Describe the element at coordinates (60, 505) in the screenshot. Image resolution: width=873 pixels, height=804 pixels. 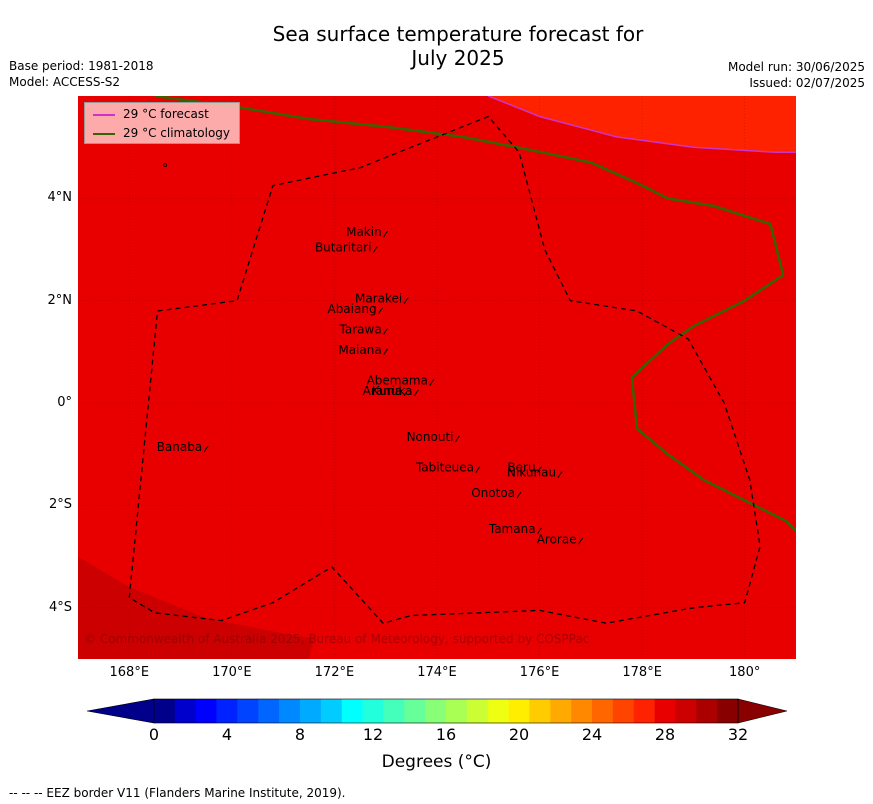
I see `lat-tick-label: 2°S` at that location.